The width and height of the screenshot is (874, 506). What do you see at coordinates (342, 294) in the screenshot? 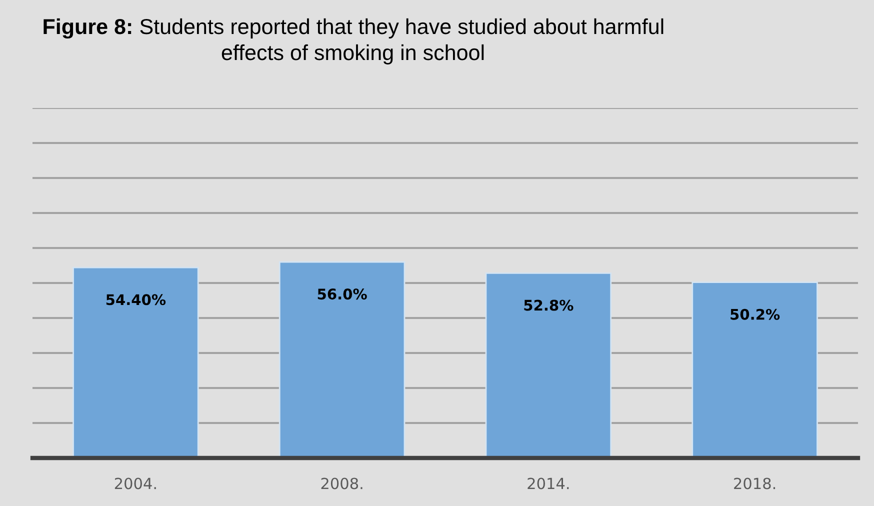
I see `data-label: 56.0%` at bounding box center [342, 294].